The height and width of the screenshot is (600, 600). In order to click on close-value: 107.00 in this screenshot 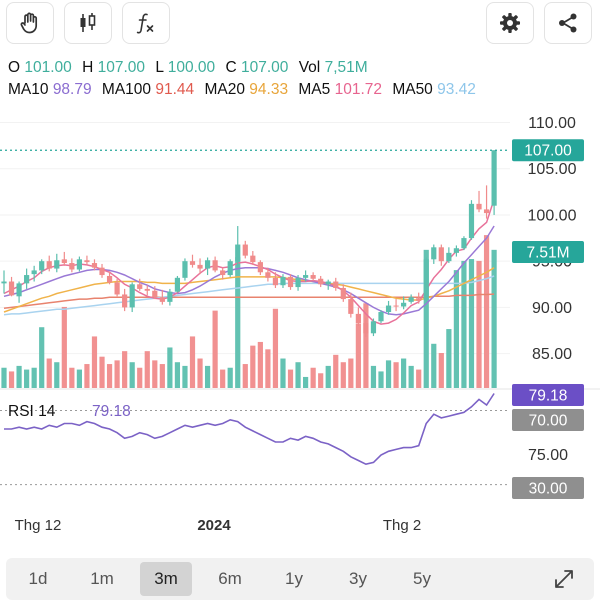, I will do `click(264, 67)`.